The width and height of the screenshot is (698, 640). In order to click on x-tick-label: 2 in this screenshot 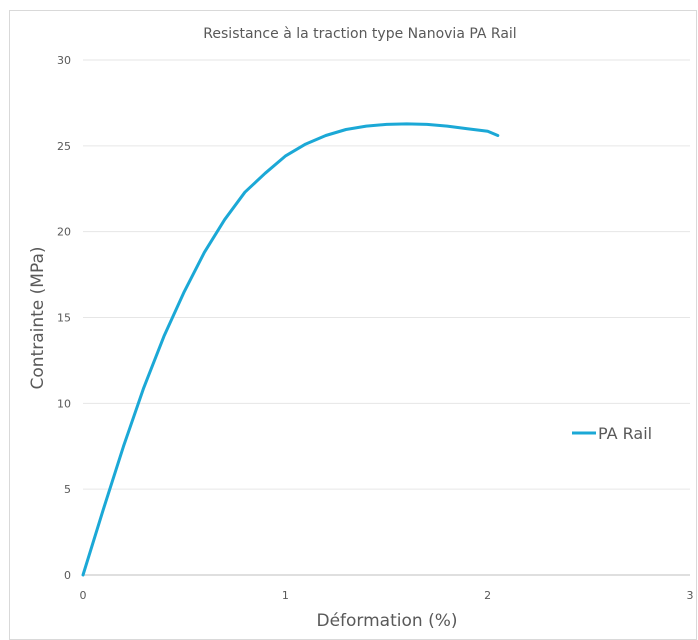, I will do `click(487, 595)`.